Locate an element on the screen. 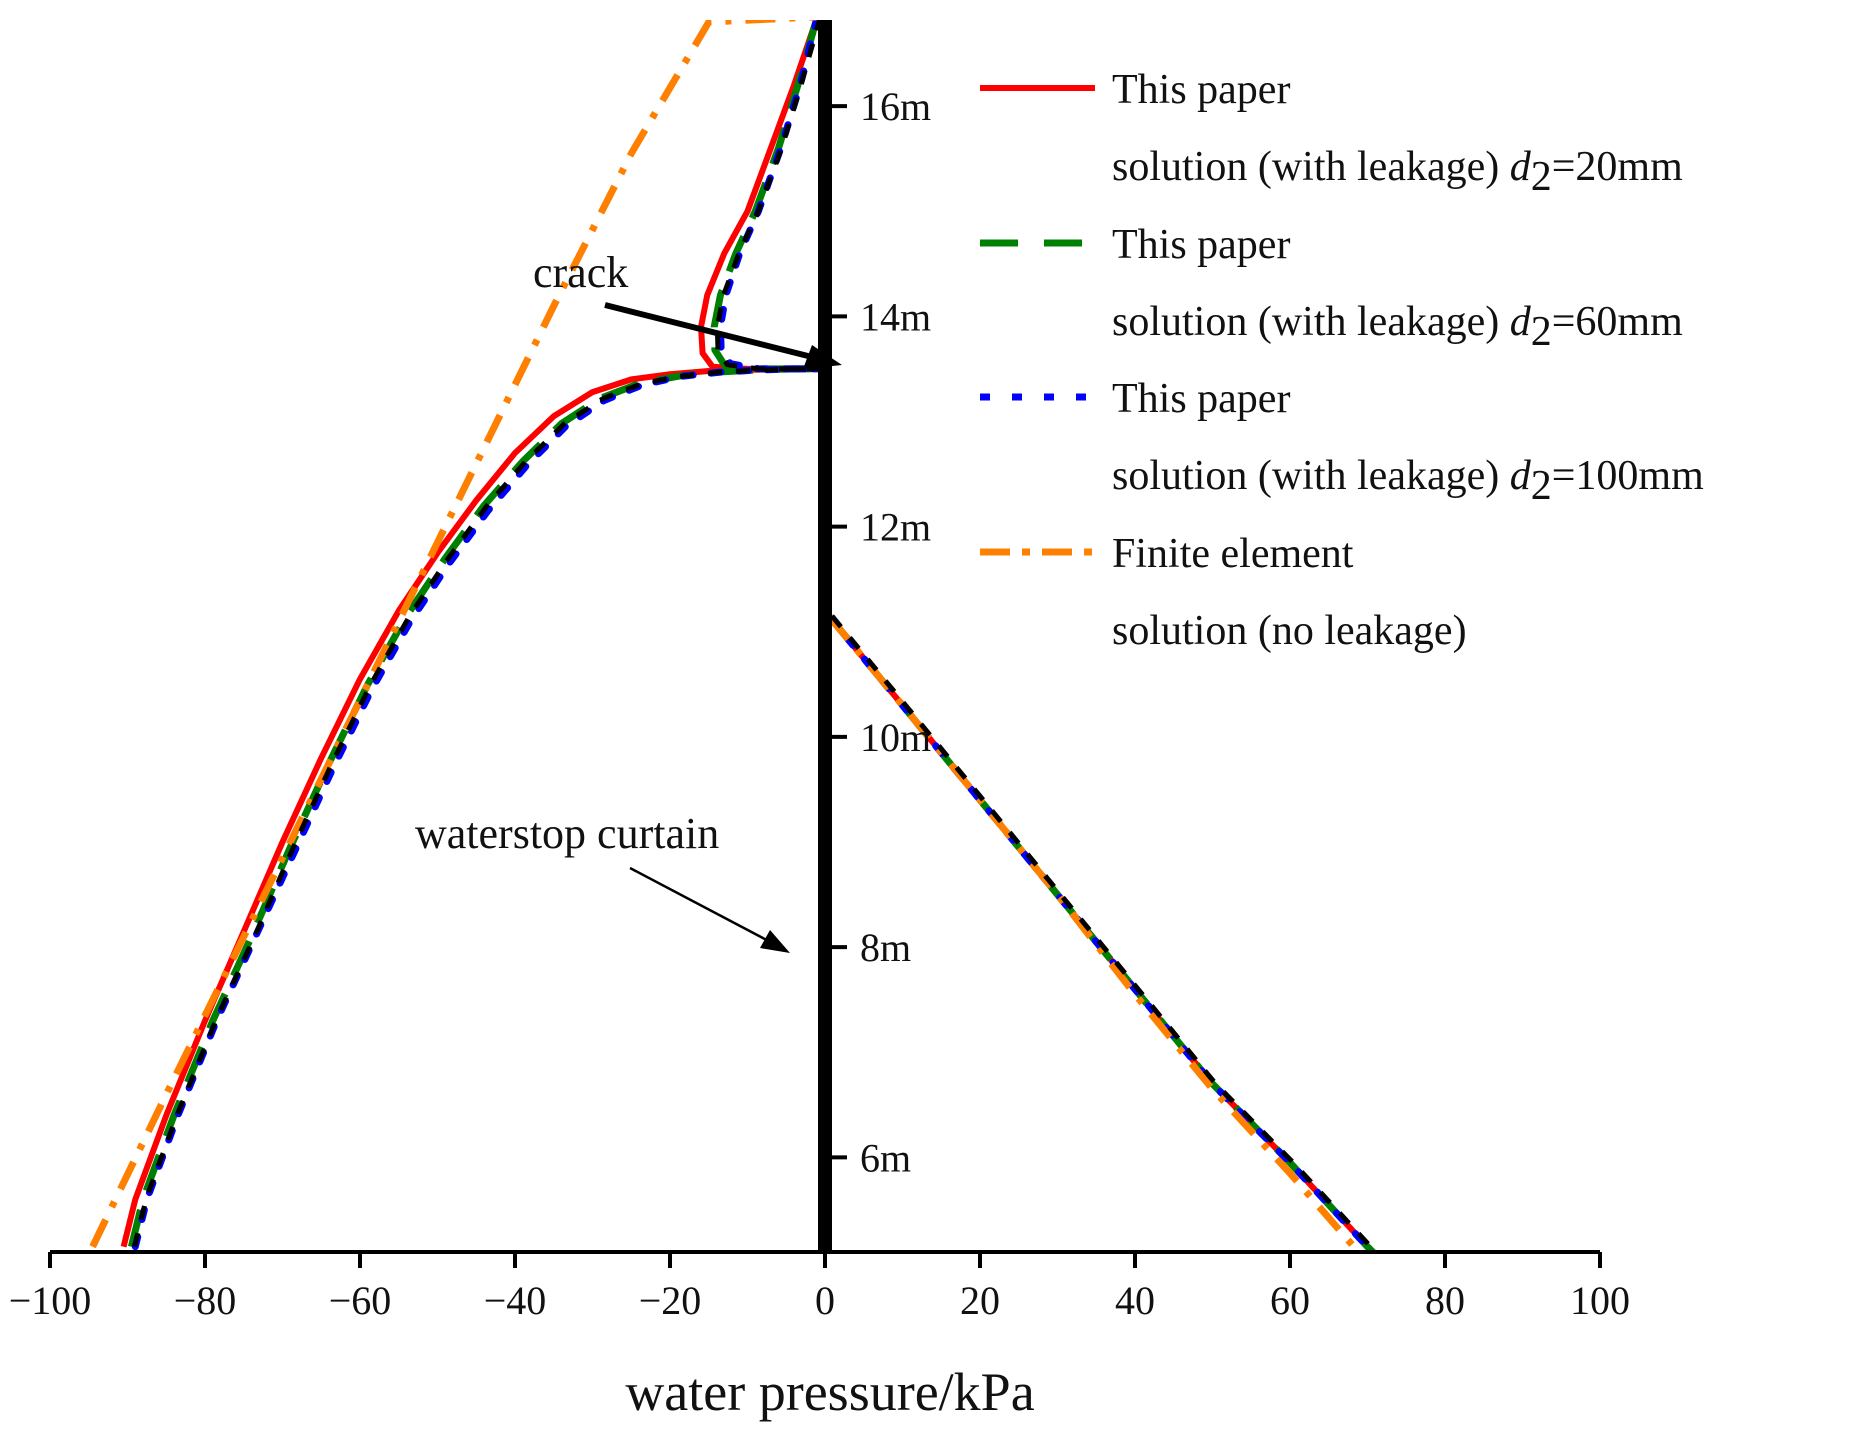 Image resolution: width=1863 pixels, height=1443 pixels. legend-label-line2: solution (no leakage) is located at coordinates (1289, 631).